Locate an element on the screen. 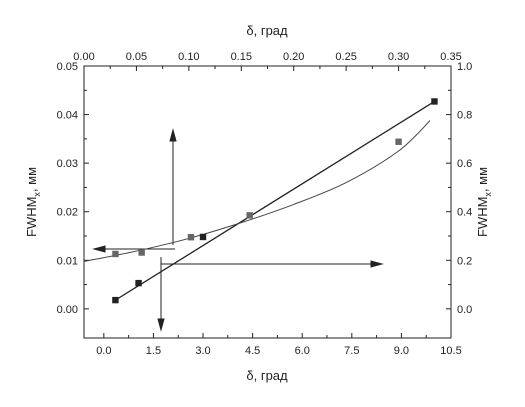 The height and width of the screenshot is (407, 525). tick-label-bottom: 6.0 is located at coordinates (302, 351).